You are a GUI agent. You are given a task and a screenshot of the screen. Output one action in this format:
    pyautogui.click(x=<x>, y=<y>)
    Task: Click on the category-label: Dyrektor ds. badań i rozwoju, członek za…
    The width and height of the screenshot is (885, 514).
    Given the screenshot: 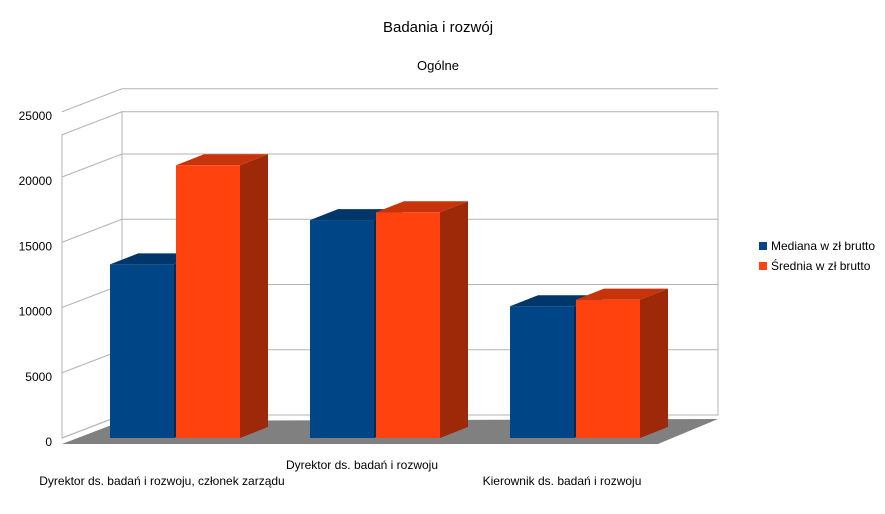 What is the action you would take?
    pyautogui.click(x=161, y=481)
    